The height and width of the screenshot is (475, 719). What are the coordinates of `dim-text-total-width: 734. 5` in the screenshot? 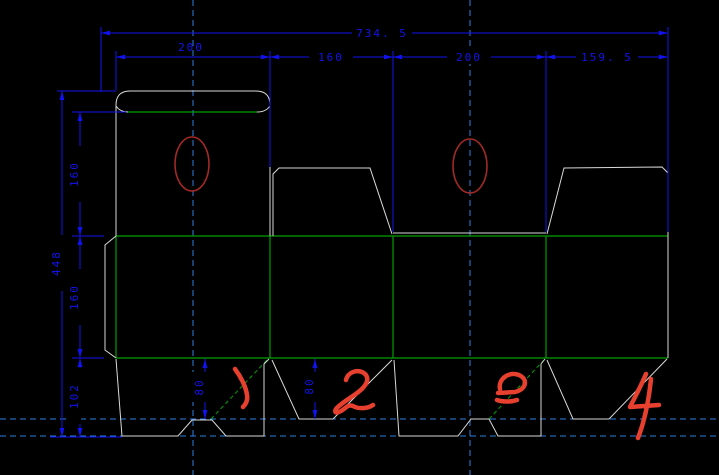 It's located at (382, 33).